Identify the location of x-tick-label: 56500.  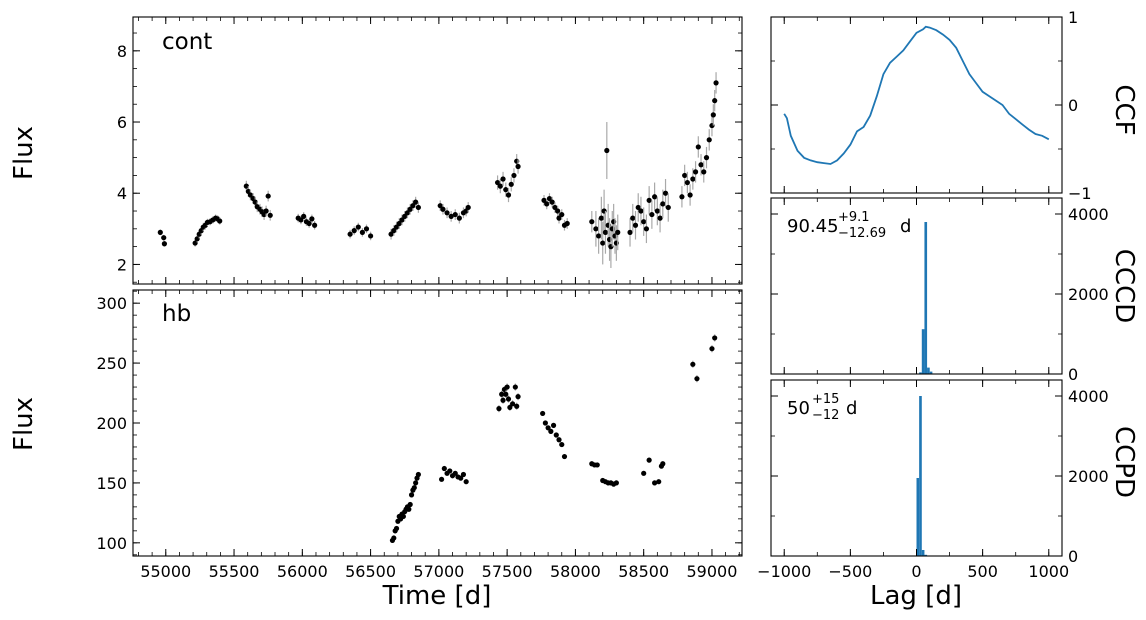
(370, 571).